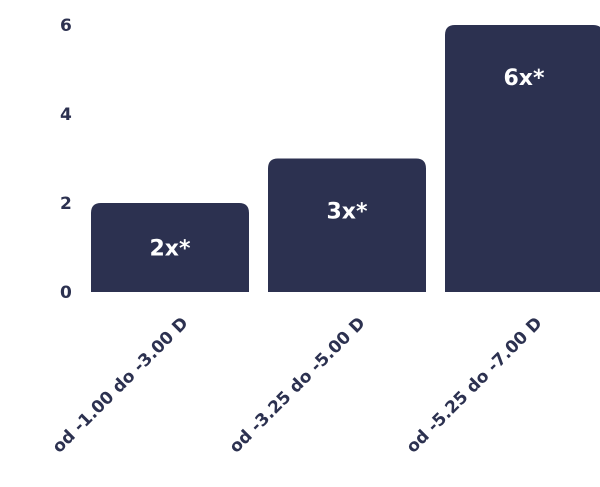  I want to click on bar-data-label: 2x*, so click(169, 249).